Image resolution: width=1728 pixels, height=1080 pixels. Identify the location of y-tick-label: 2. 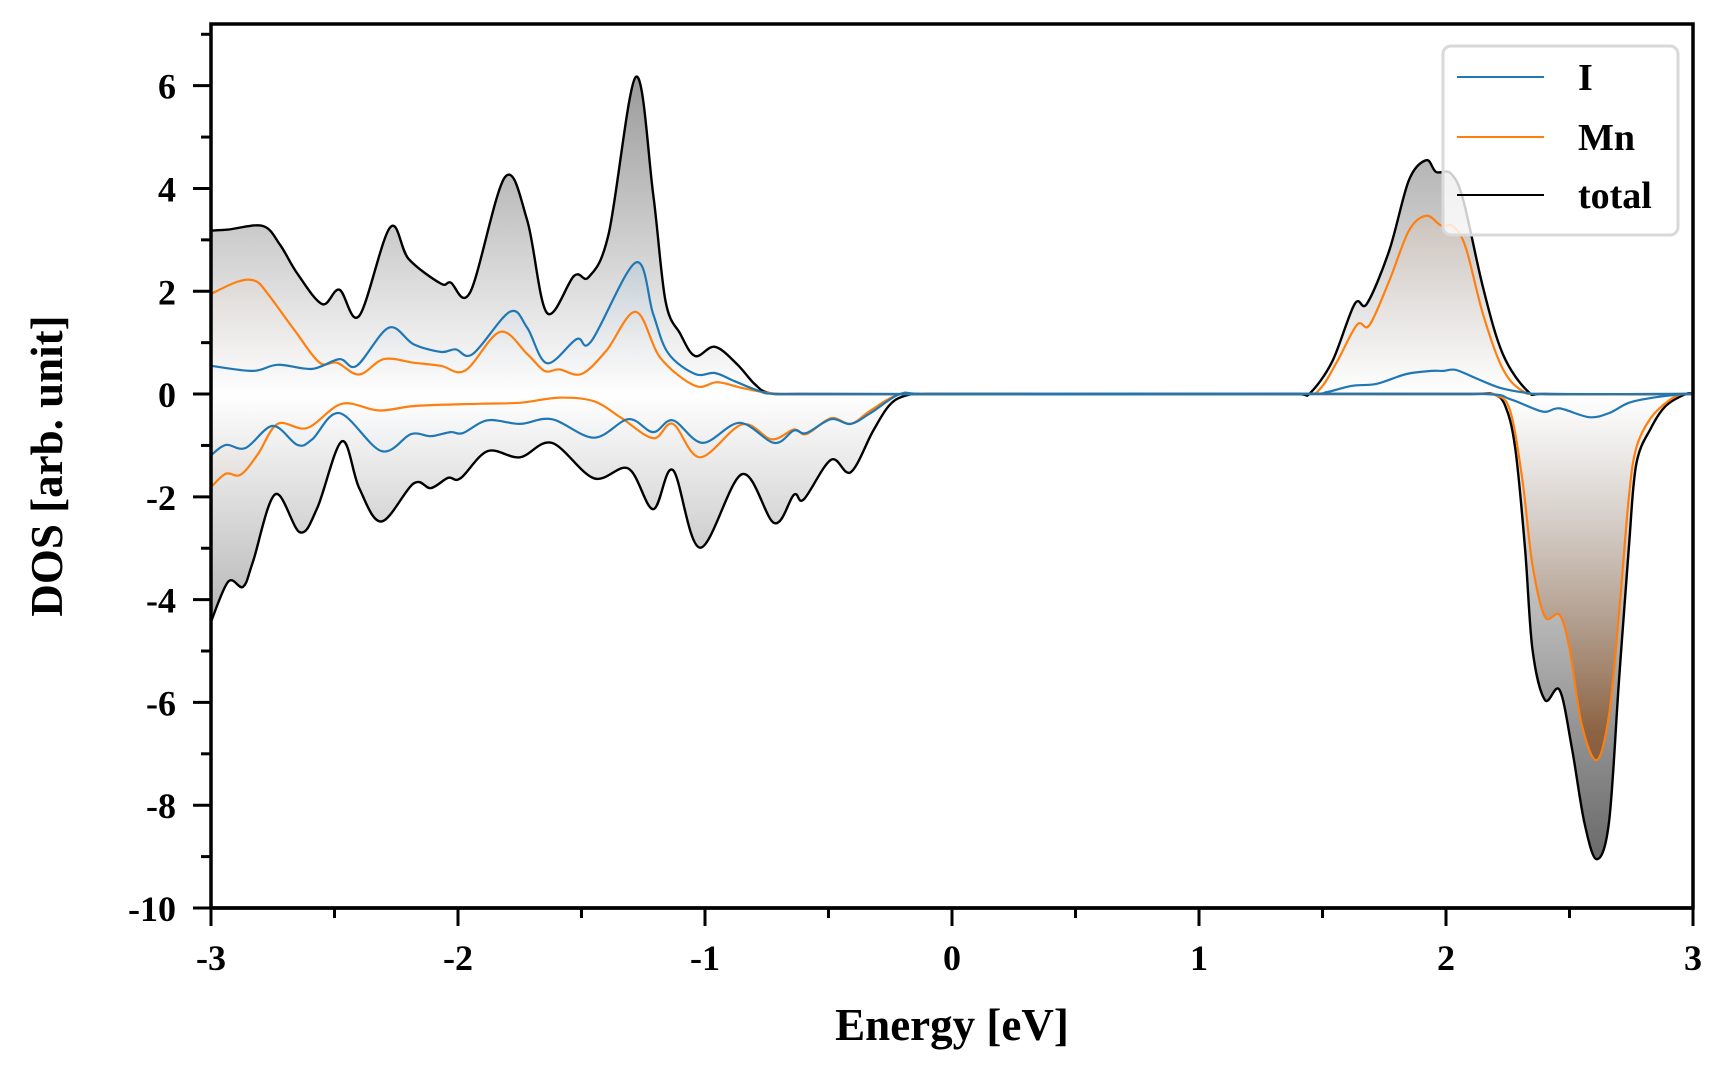
(167, 292).